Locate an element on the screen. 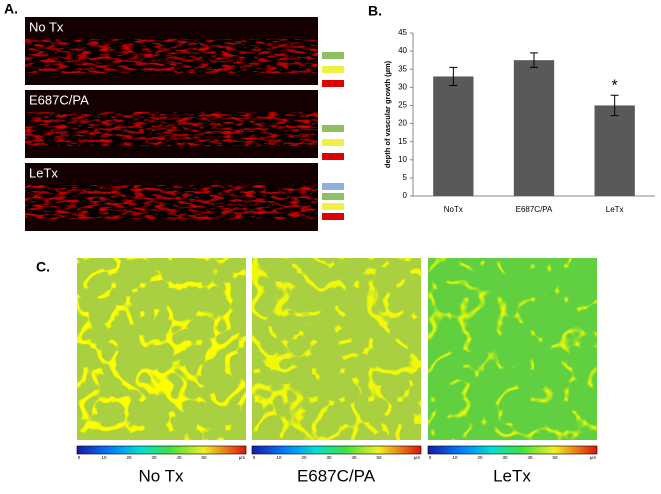 The height and width of the screenshot is (494, 661). y-tick-label: 20 is located at coordinates (402, 123).